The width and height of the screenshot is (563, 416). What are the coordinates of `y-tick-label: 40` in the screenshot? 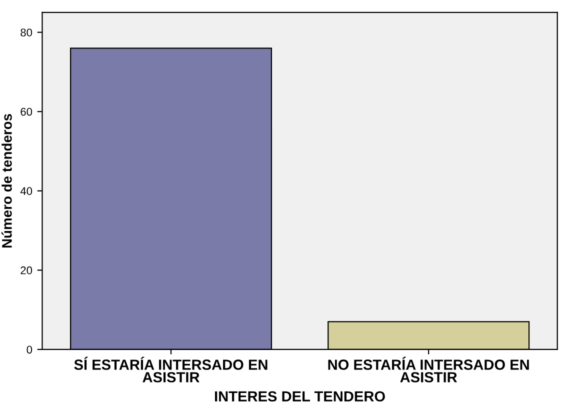 It's located at (26, 191).